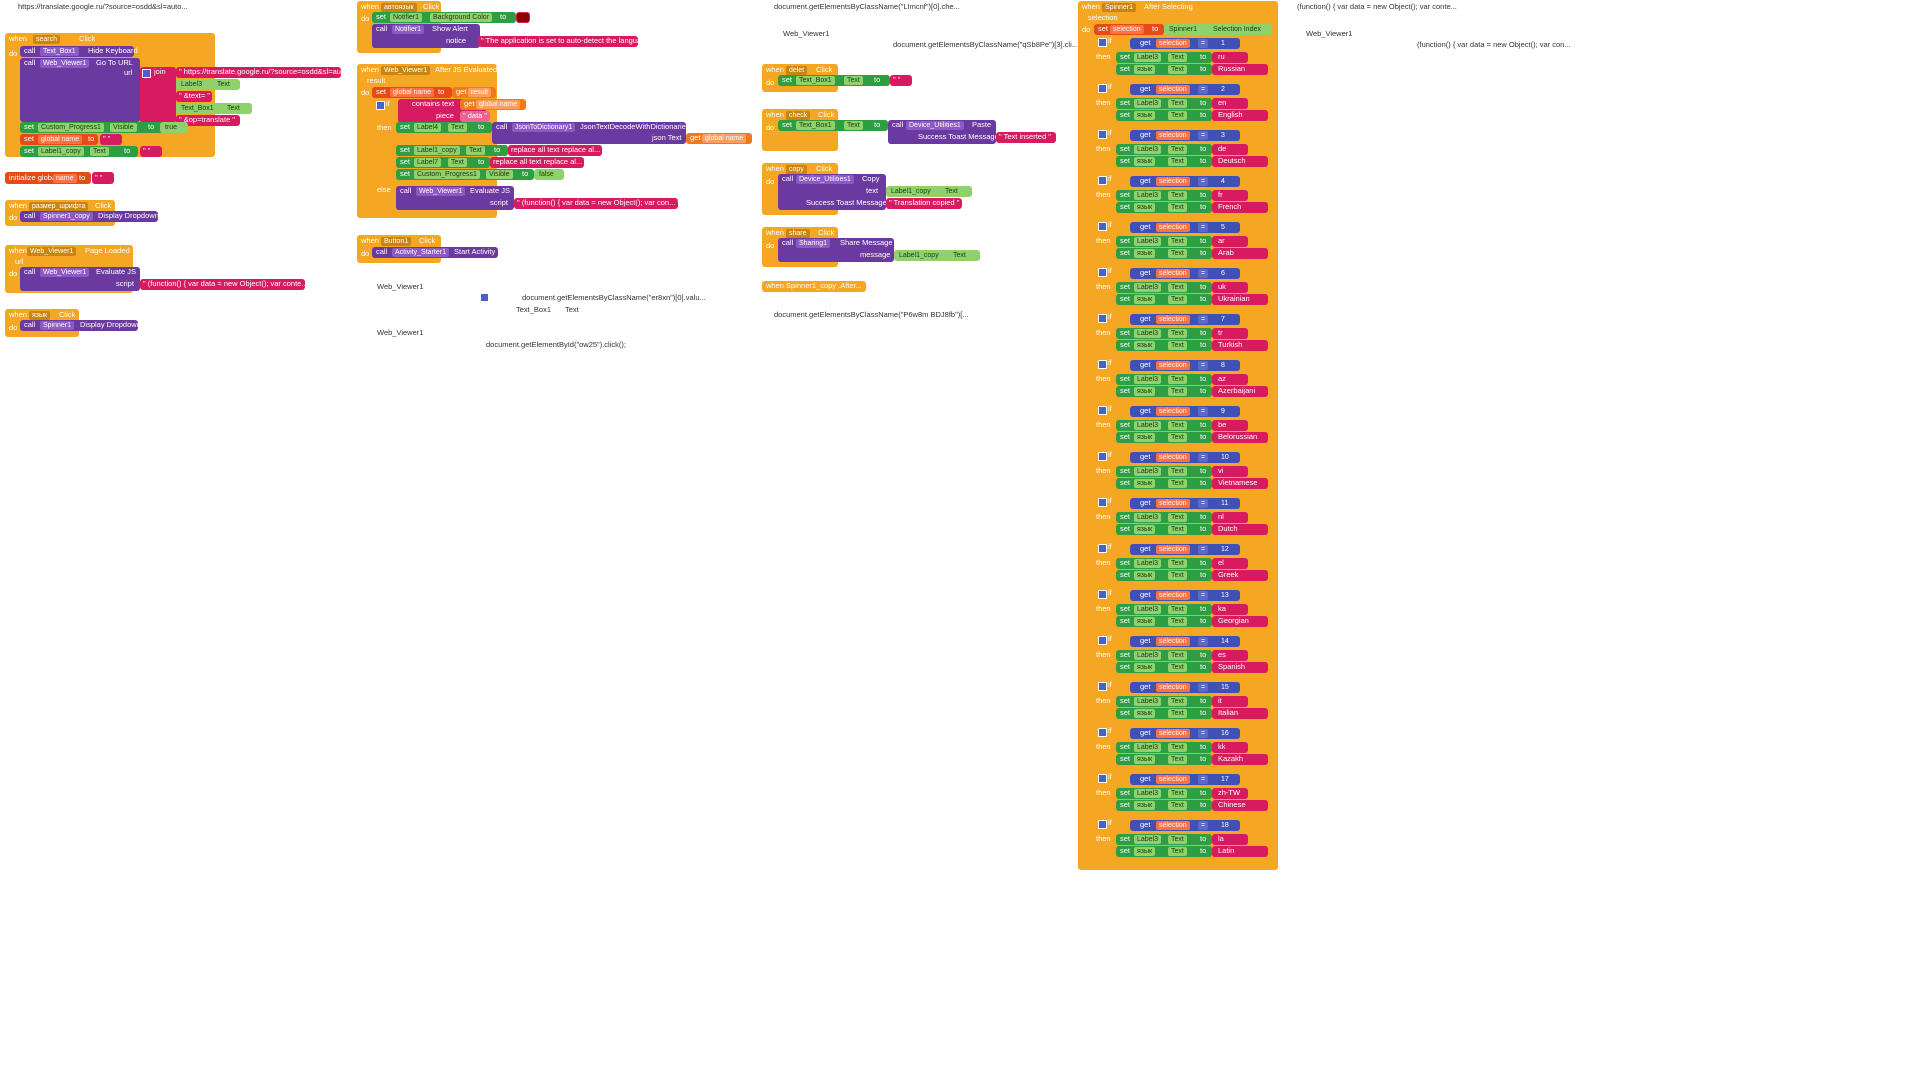 This screenshot has width=1920, height=1065. Describe the element at coordinates (1225, 549) in the screenshot. I see `case-number: 12` at that location.